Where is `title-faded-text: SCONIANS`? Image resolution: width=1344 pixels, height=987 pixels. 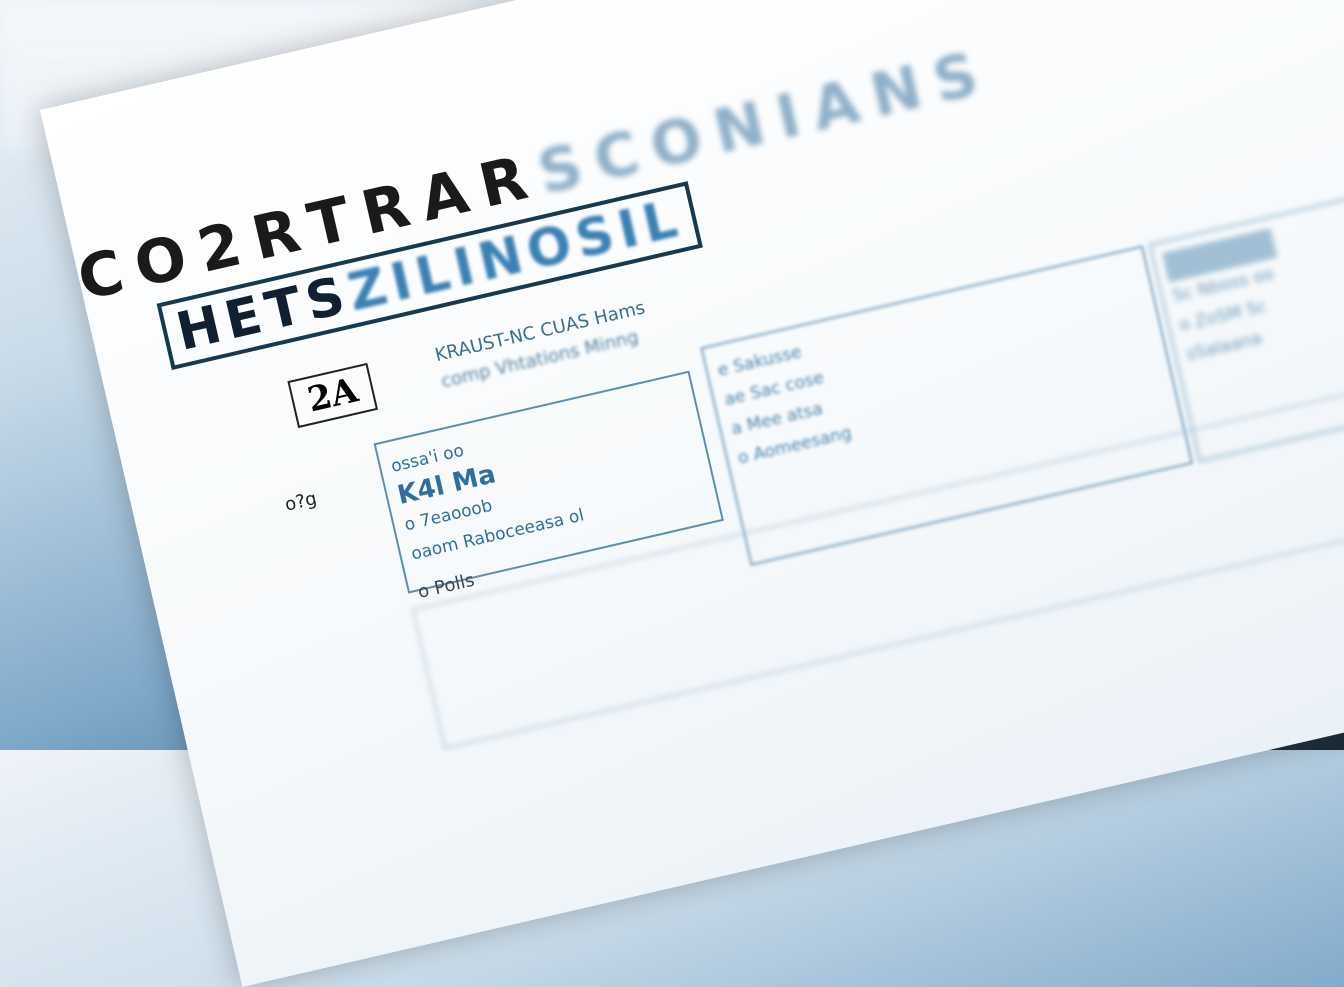 title-faded-text: SCONIANS is located at coordinates (765, 122).